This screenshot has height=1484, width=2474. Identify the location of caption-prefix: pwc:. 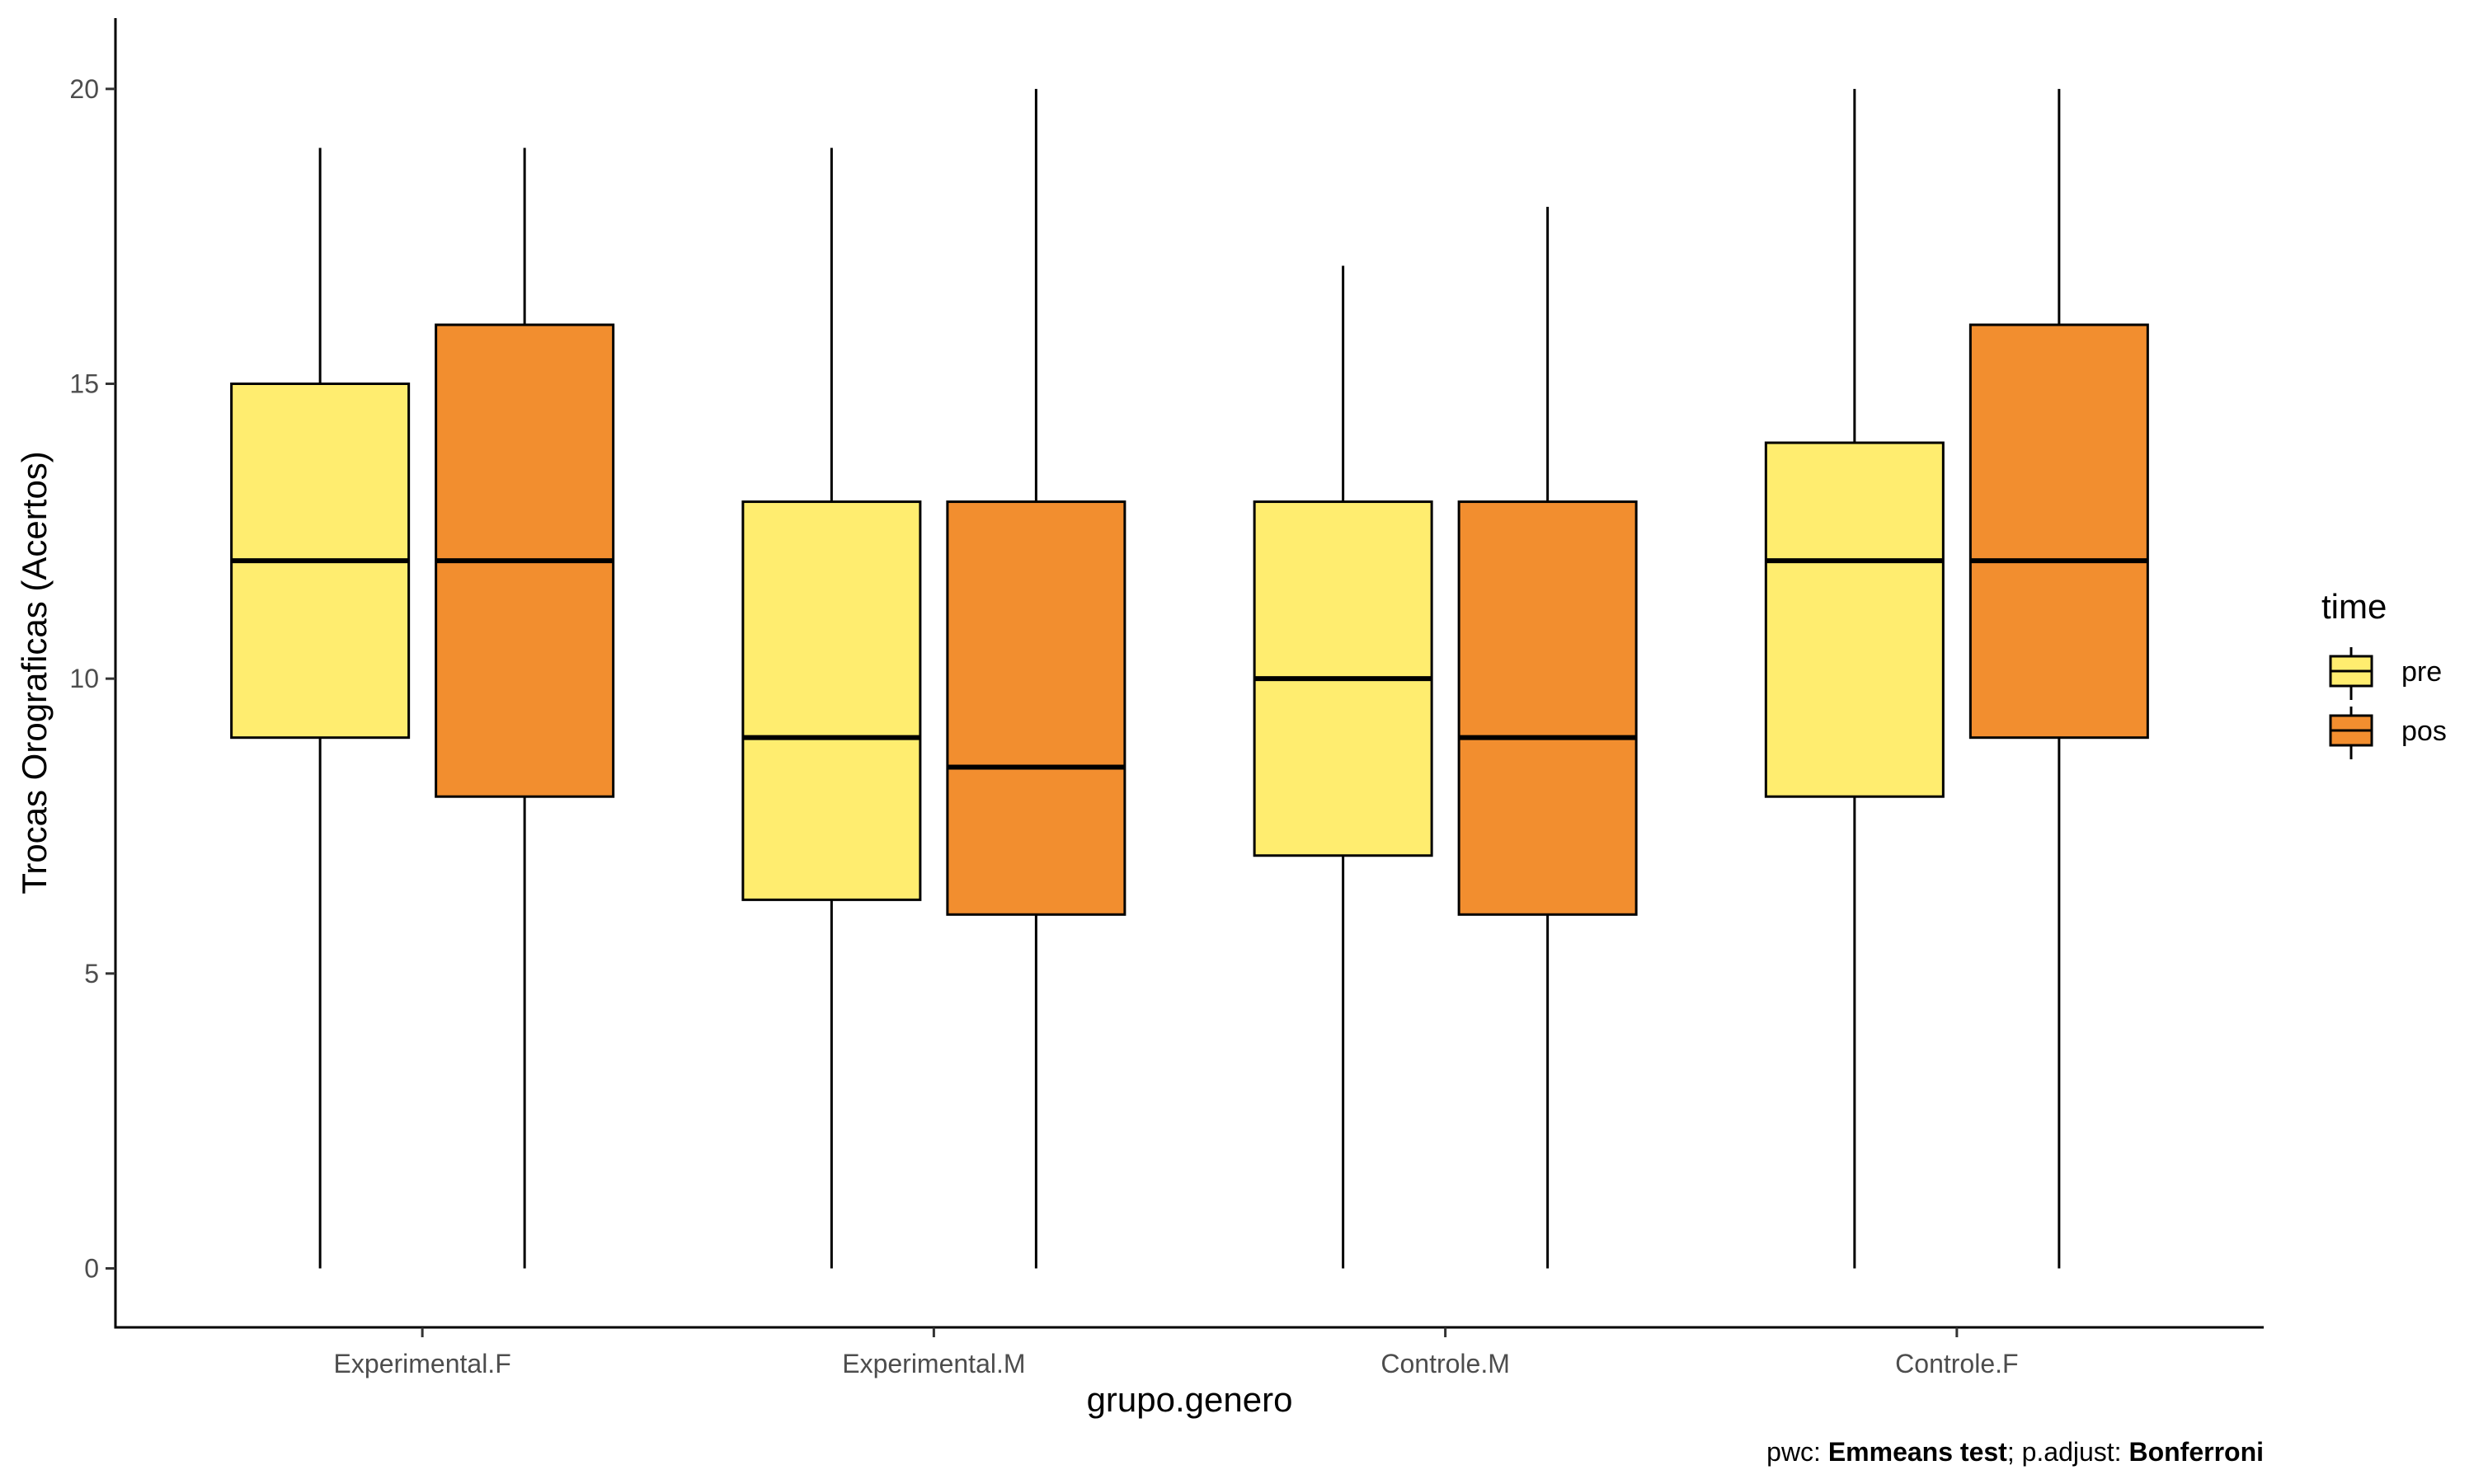
(1797, 1452).